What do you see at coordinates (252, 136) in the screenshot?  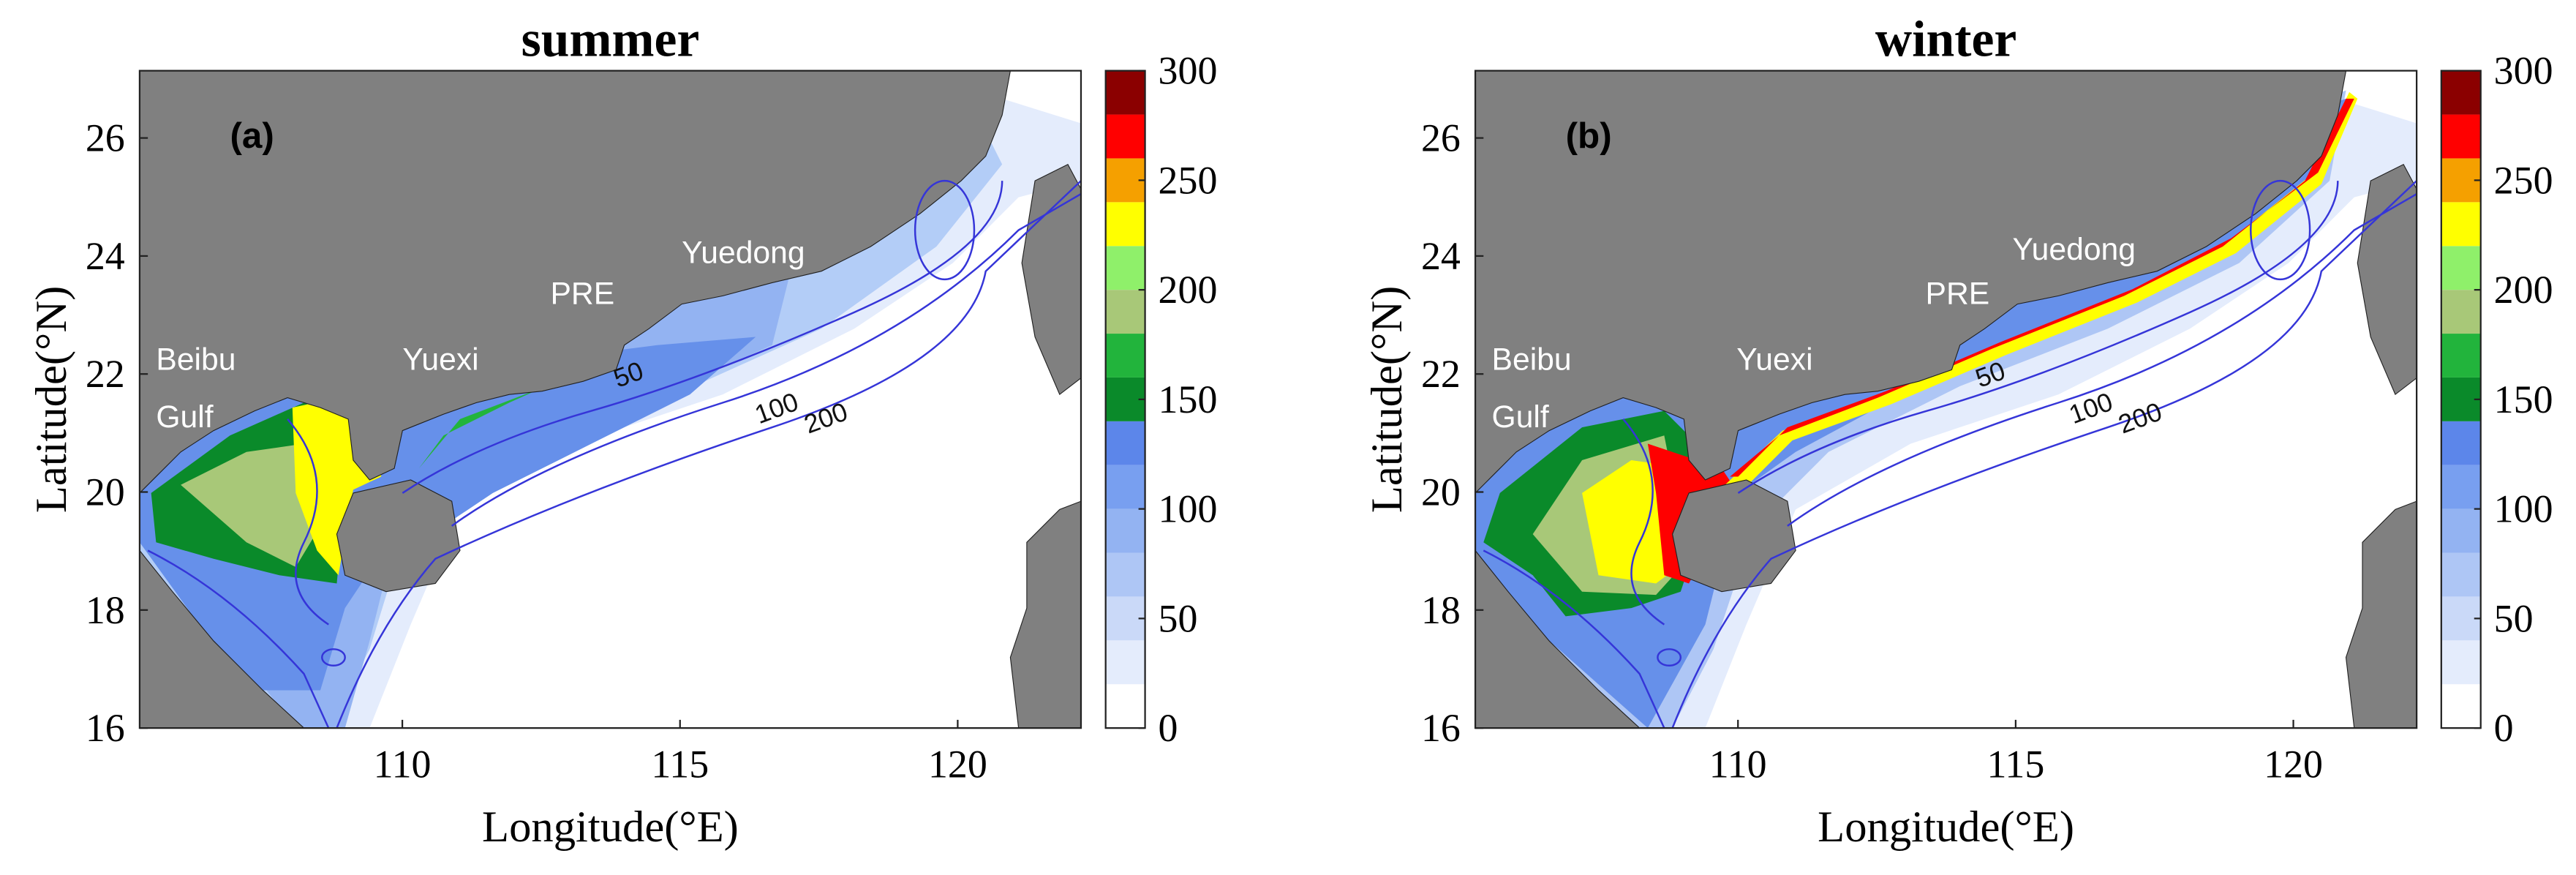 I see `panel-label: (a)` at bounding box center [252, 136].